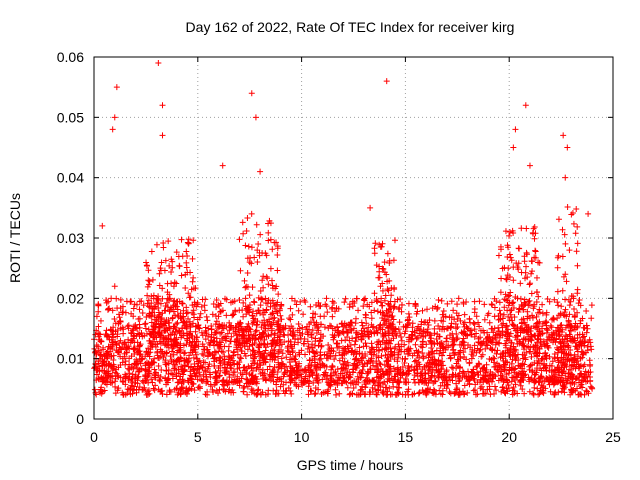  Describe the element at coordinates (15, 238) in the screenshot. I see `y-axis-label: ROTI / TECUs` at that location.